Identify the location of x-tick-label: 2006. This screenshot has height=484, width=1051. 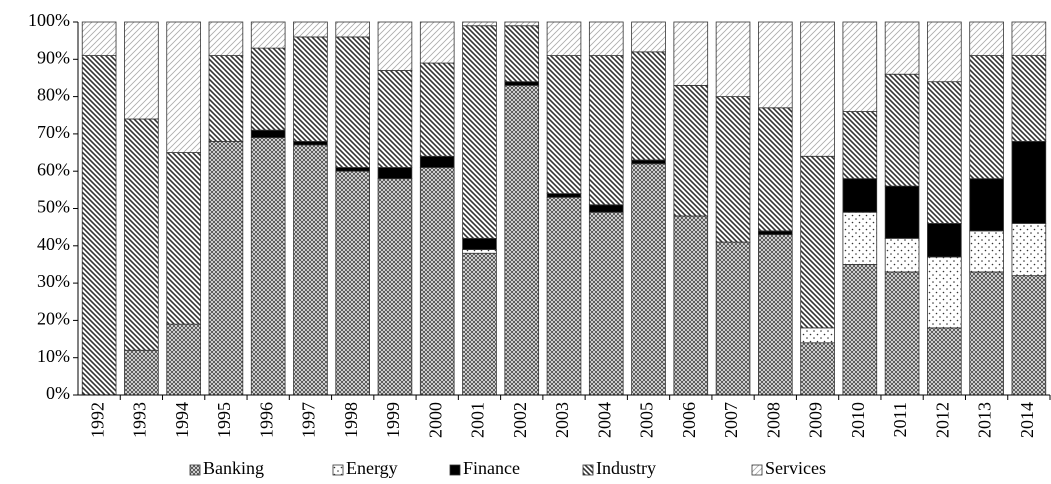
(689, 420).